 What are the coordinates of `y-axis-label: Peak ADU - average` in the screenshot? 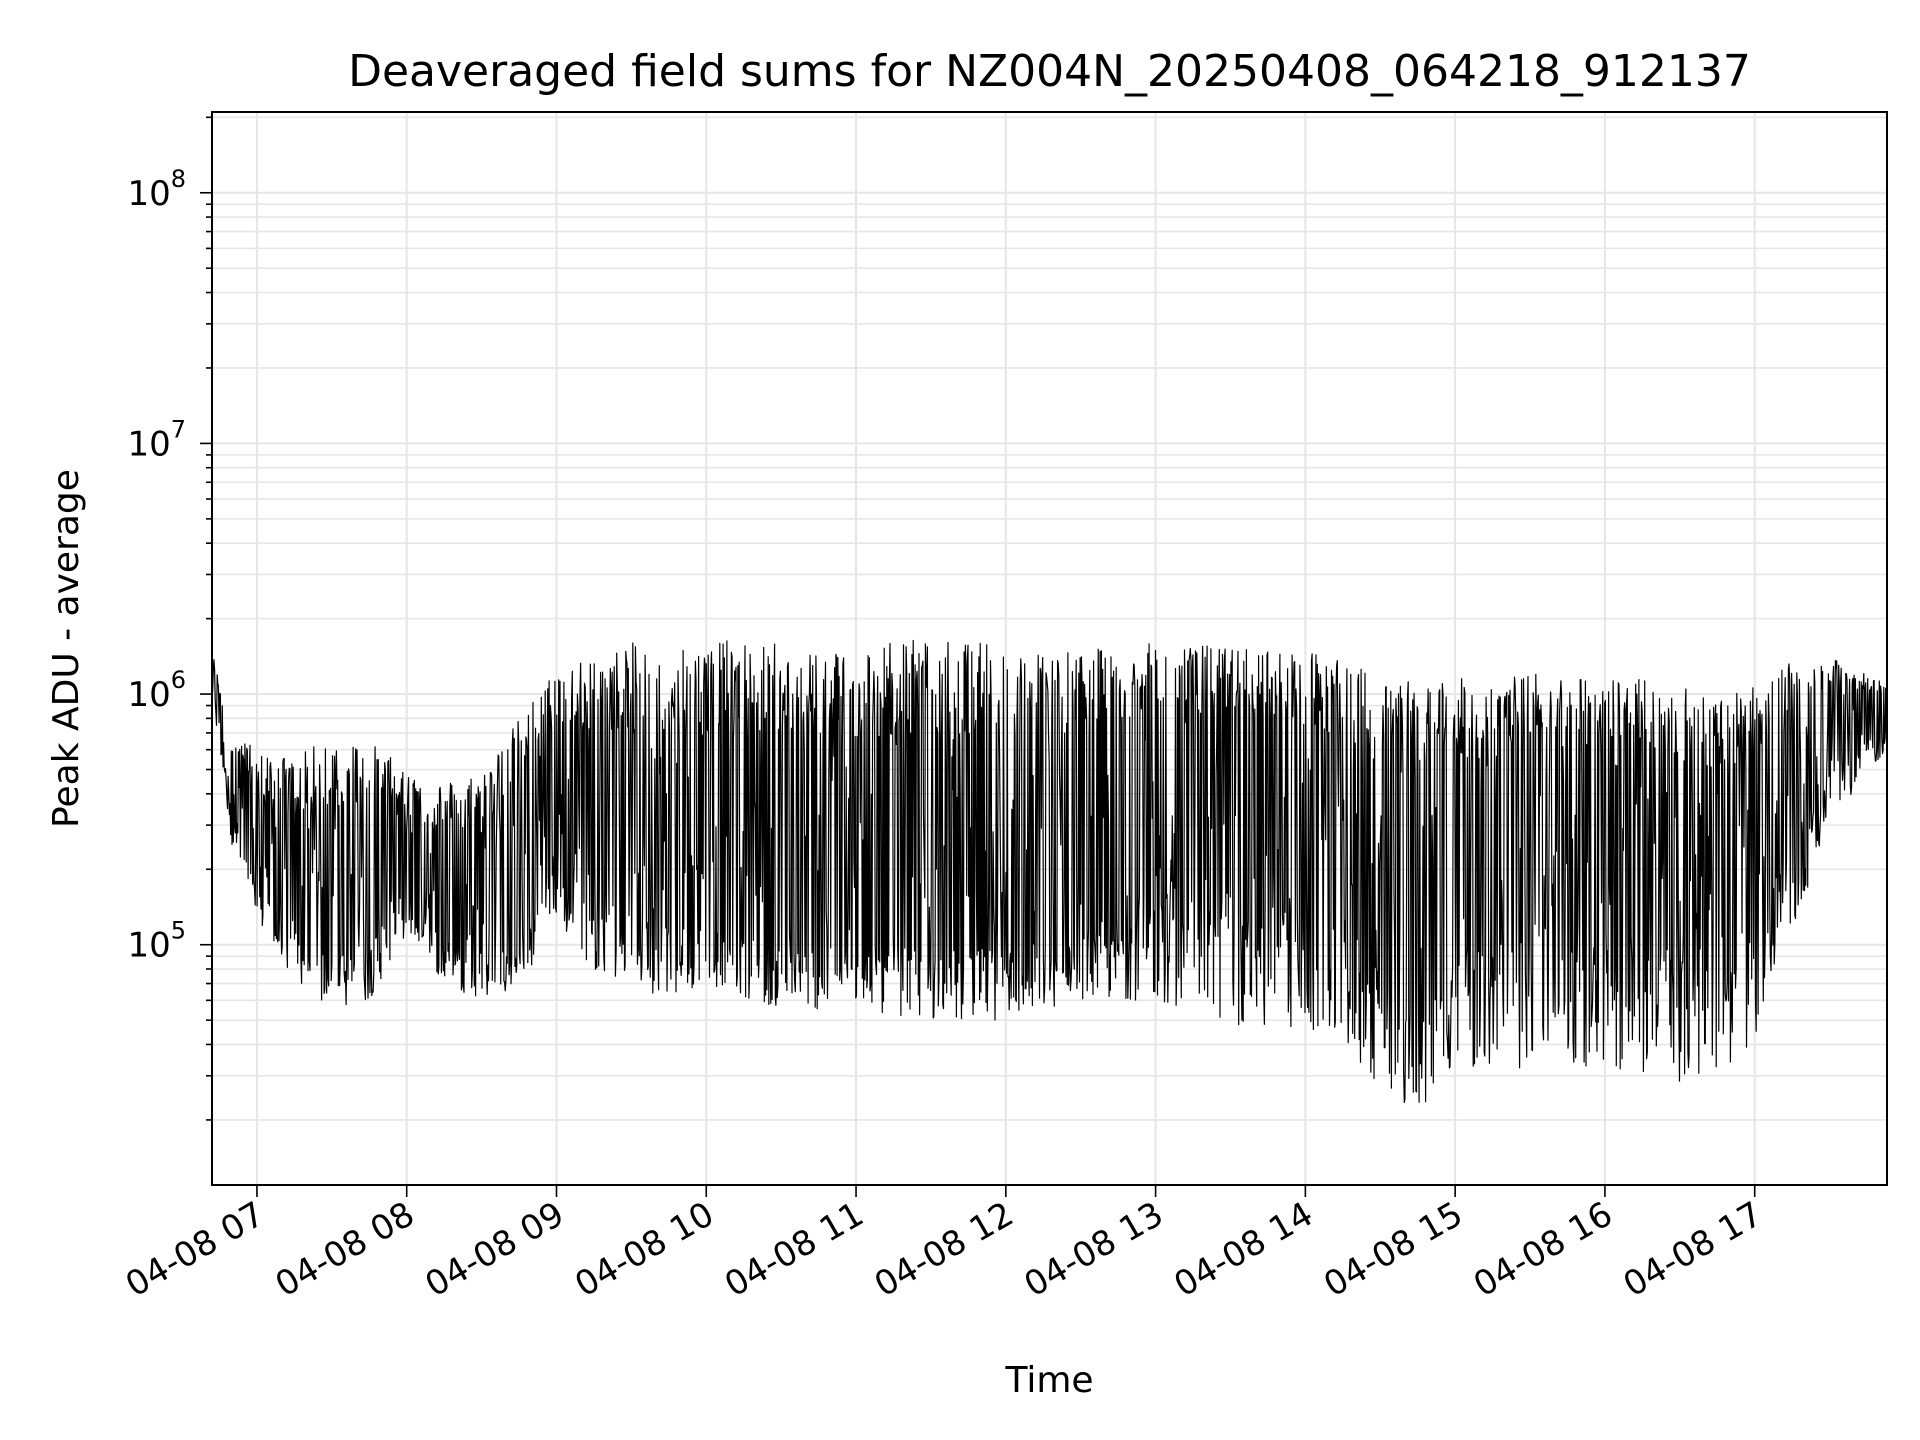 It's located at (66, 648).